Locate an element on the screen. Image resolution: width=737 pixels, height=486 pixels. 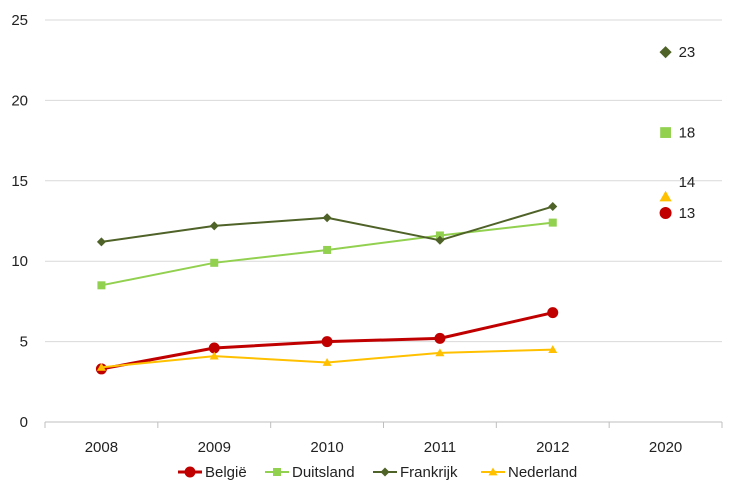
legend-item-duitsland: Duitsland is located at coordinates (310, 472).